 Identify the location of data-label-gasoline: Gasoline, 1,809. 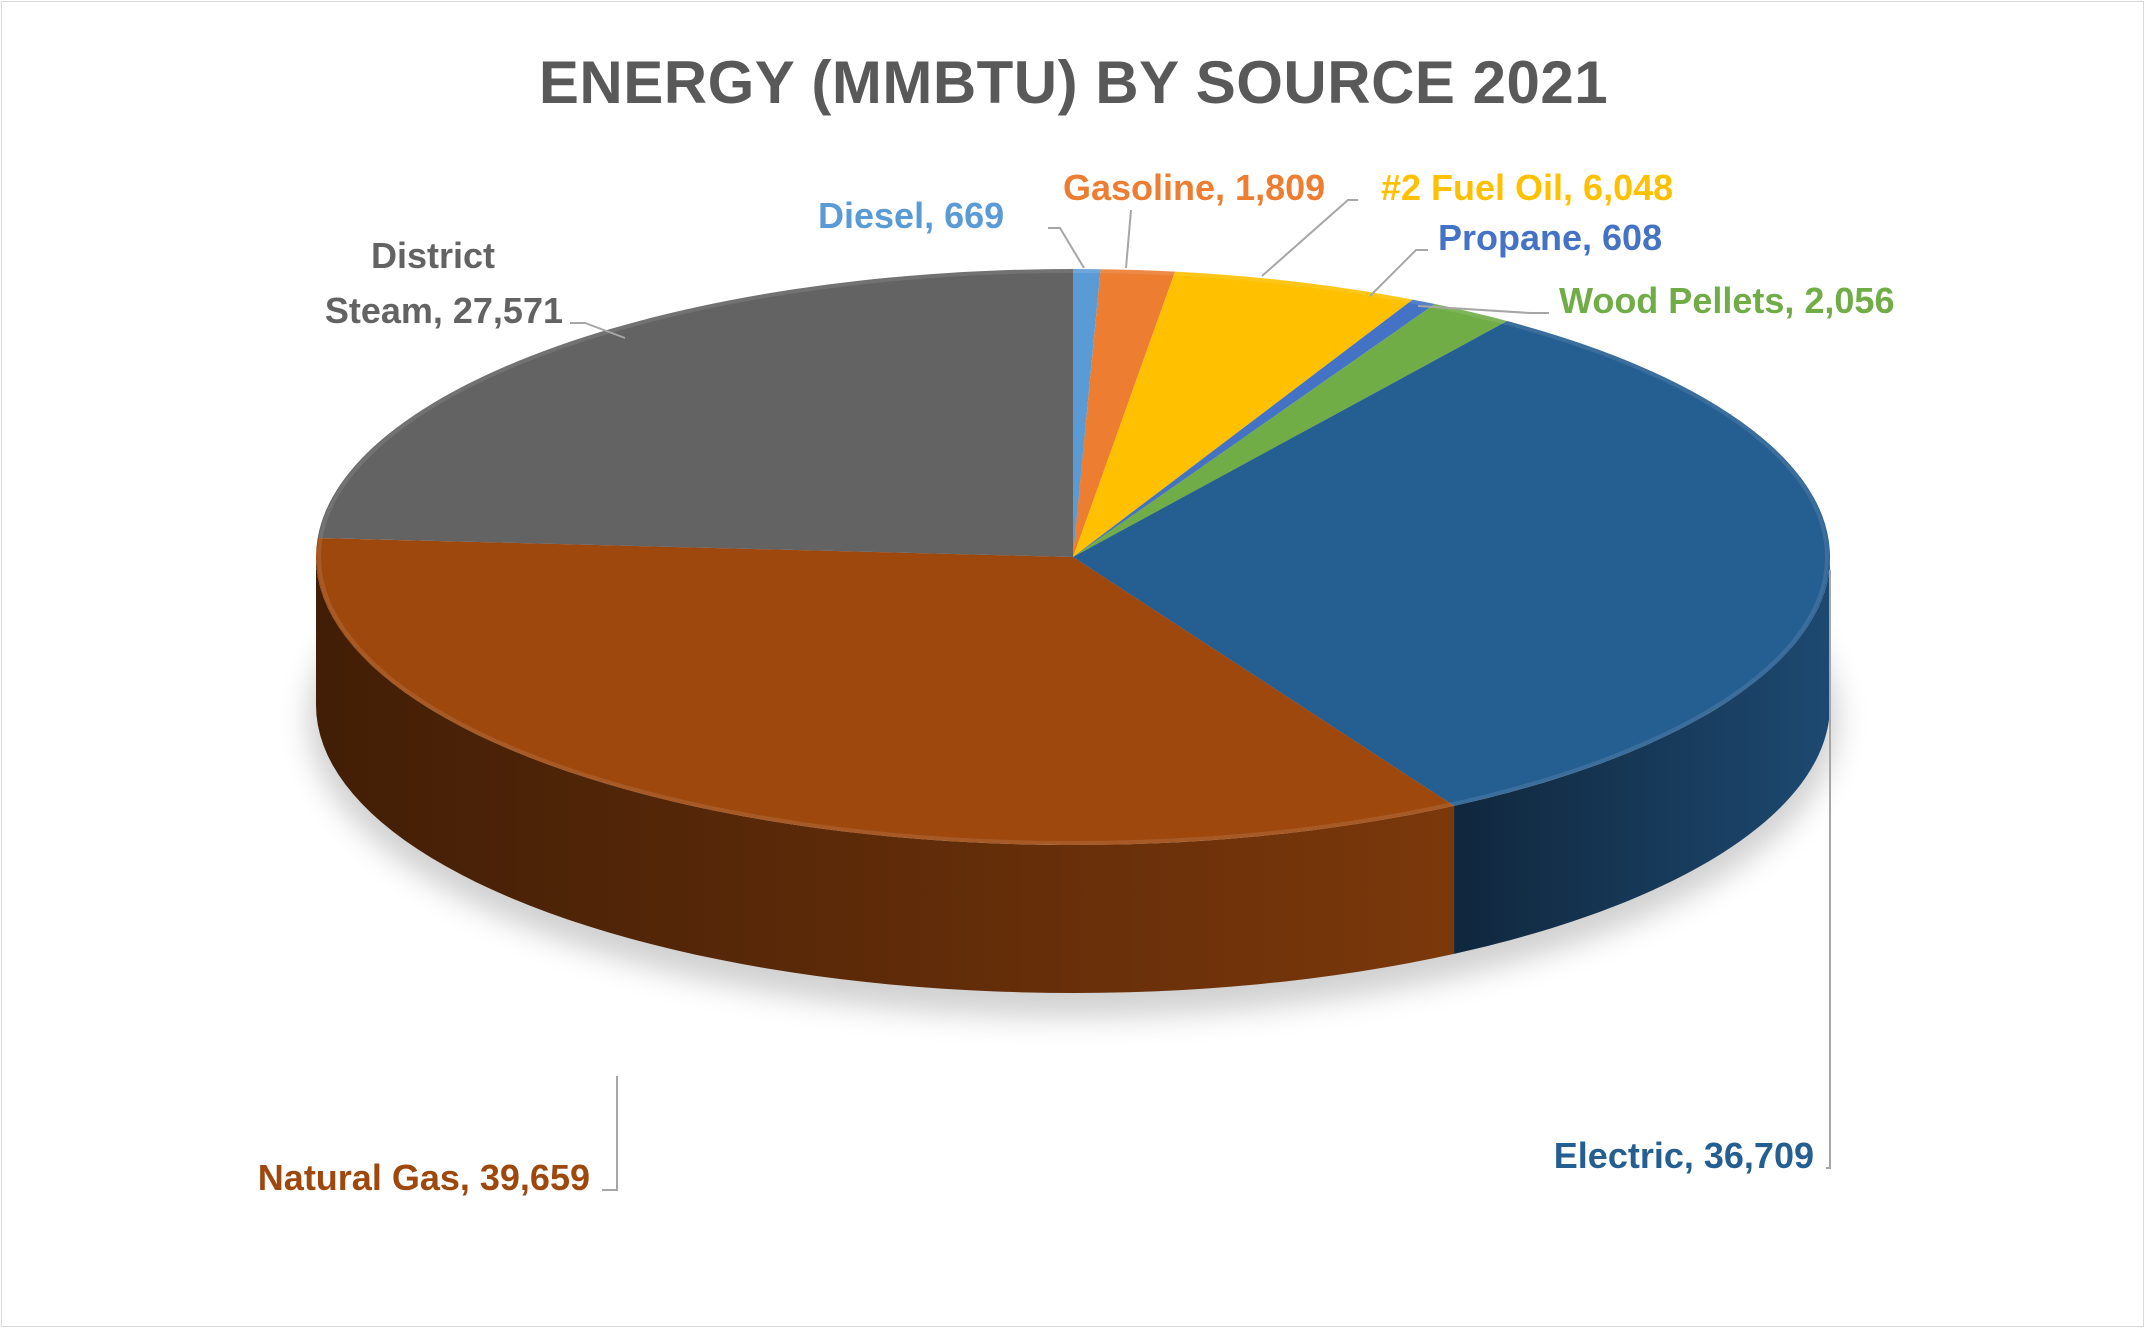
(1194, 187).